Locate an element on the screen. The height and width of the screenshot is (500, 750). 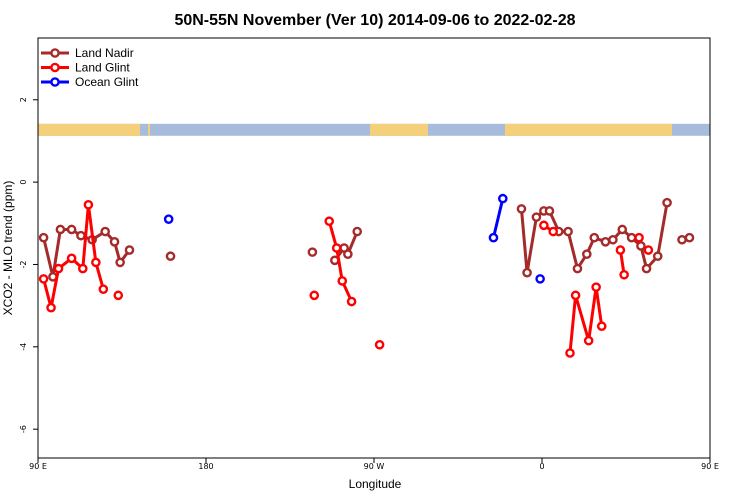
series-ocean-glint is located at coordinates (354, 238).